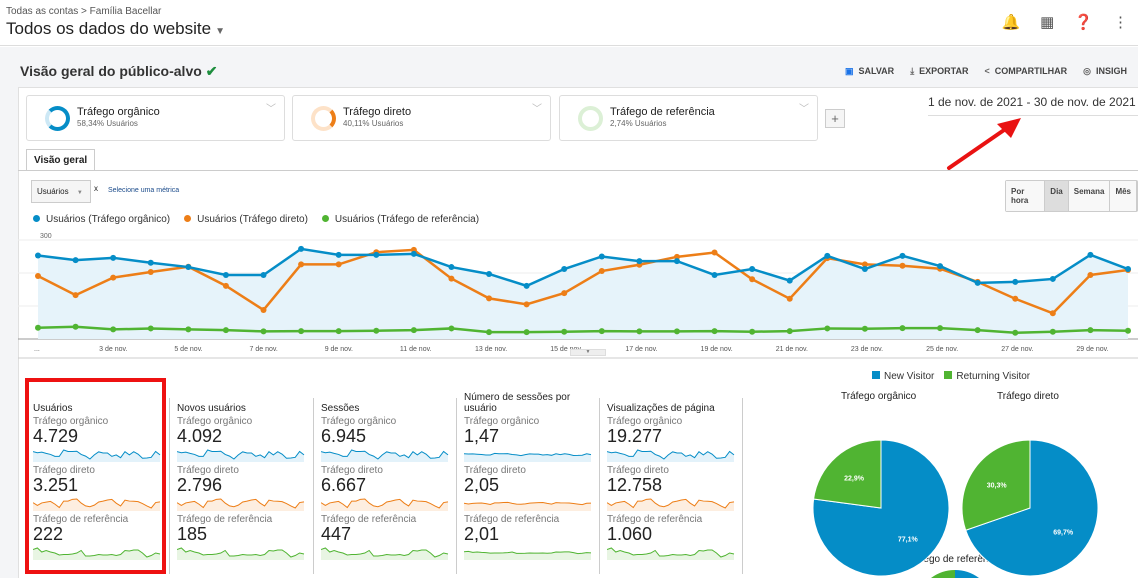  I want to click on granularity-week: Semana, so click(1089, 196).